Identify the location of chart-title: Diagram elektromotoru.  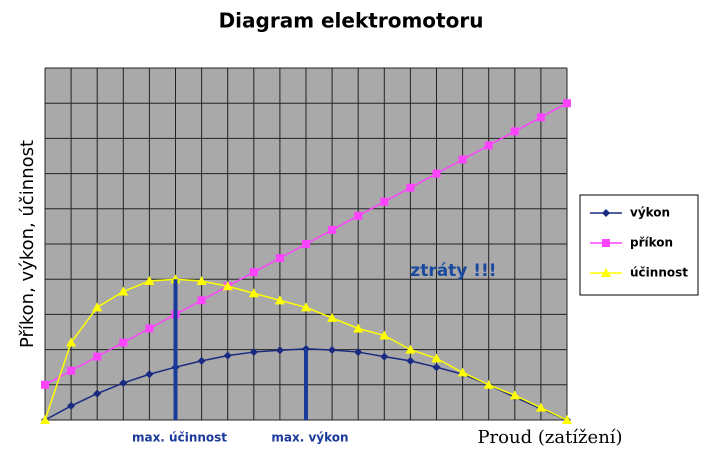
(351, 21).